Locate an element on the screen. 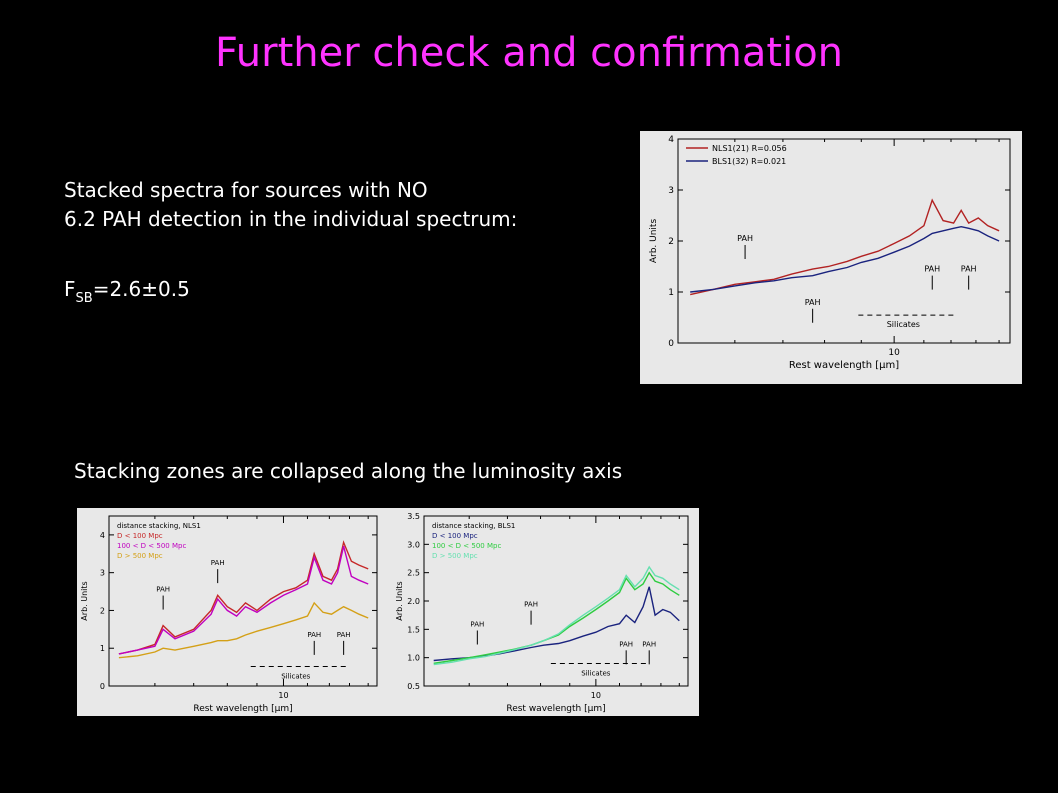 The height and width of the screenshot is (793, 1058). y-tick-label: 2.0 is located at coordinates (413, 601).